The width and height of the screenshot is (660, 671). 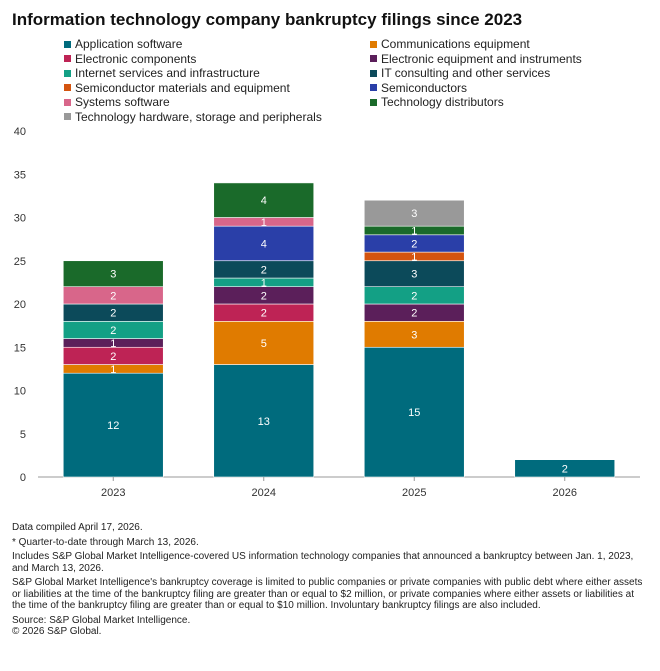 I want to click on bar-data-label: 13, so click(x=264, y=422).